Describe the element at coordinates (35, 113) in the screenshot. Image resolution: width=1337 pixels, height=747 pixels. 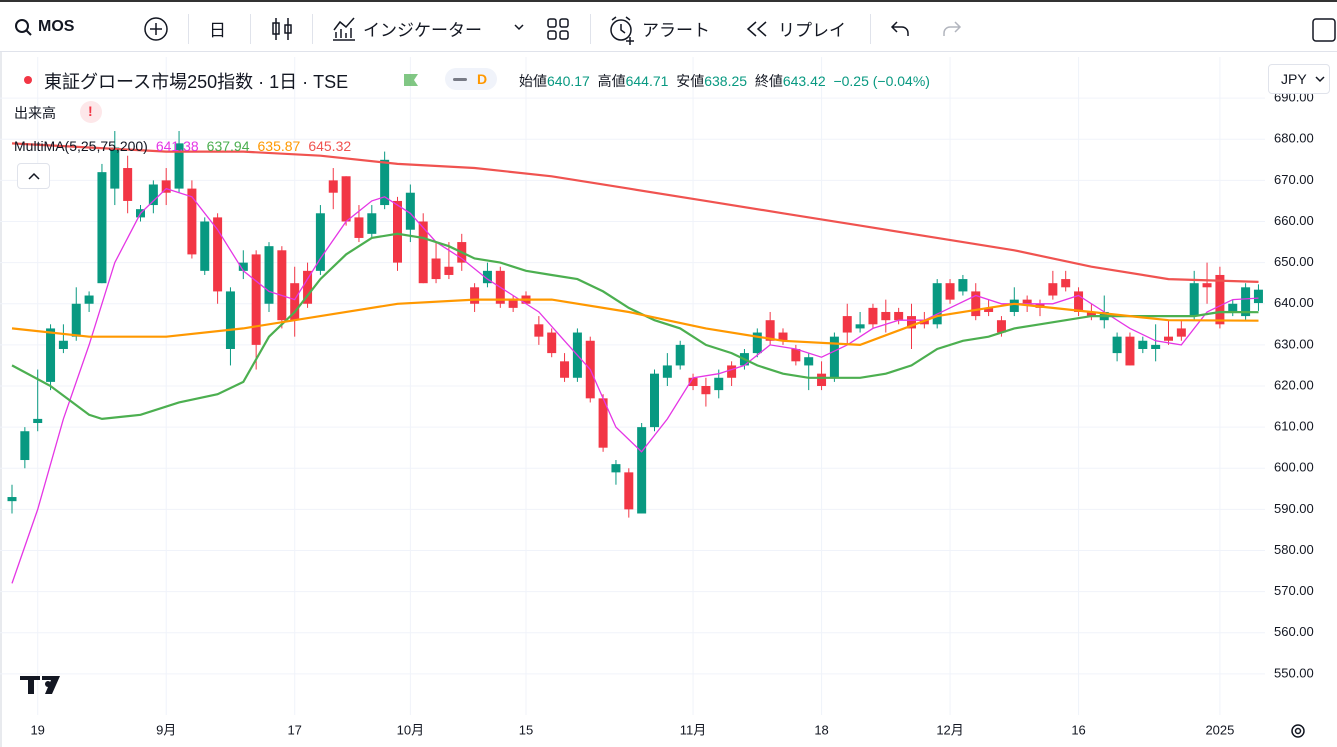
I see `volume-label: 出来高` at that location.